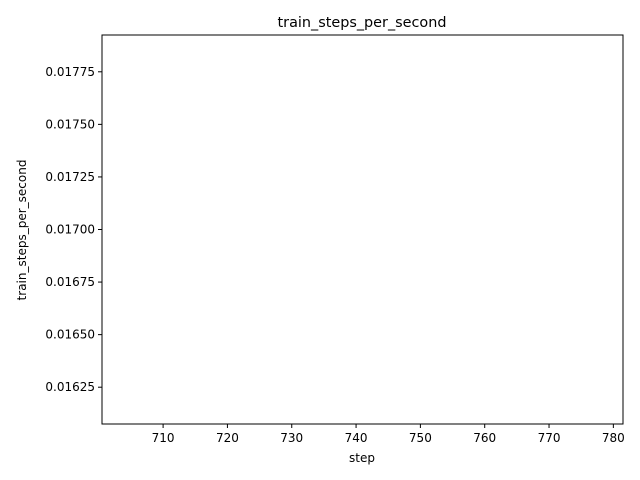 This screenshot has height=480, width=640. What do you see at coordinates (227, 438) in the screenshot?
I see `x-tick-label: 720` at bounding box center [227, 438].